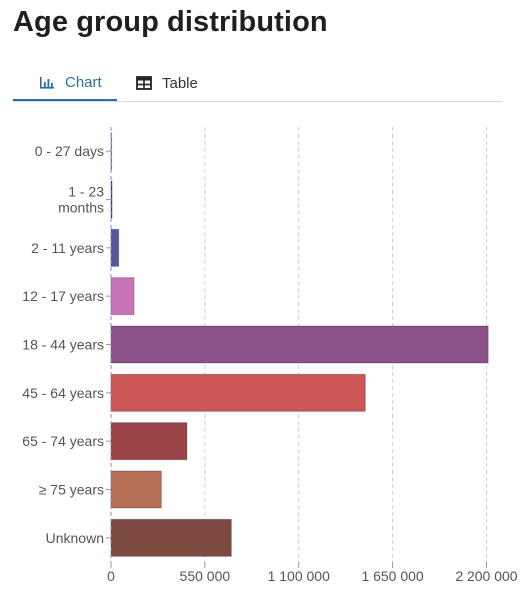 This screenshot has height=605, width=521. What do you see at coordinates (486, 576) in the screenshot?
I see `x-tick-label: 2 200 000` at bounding box center [486, 576].